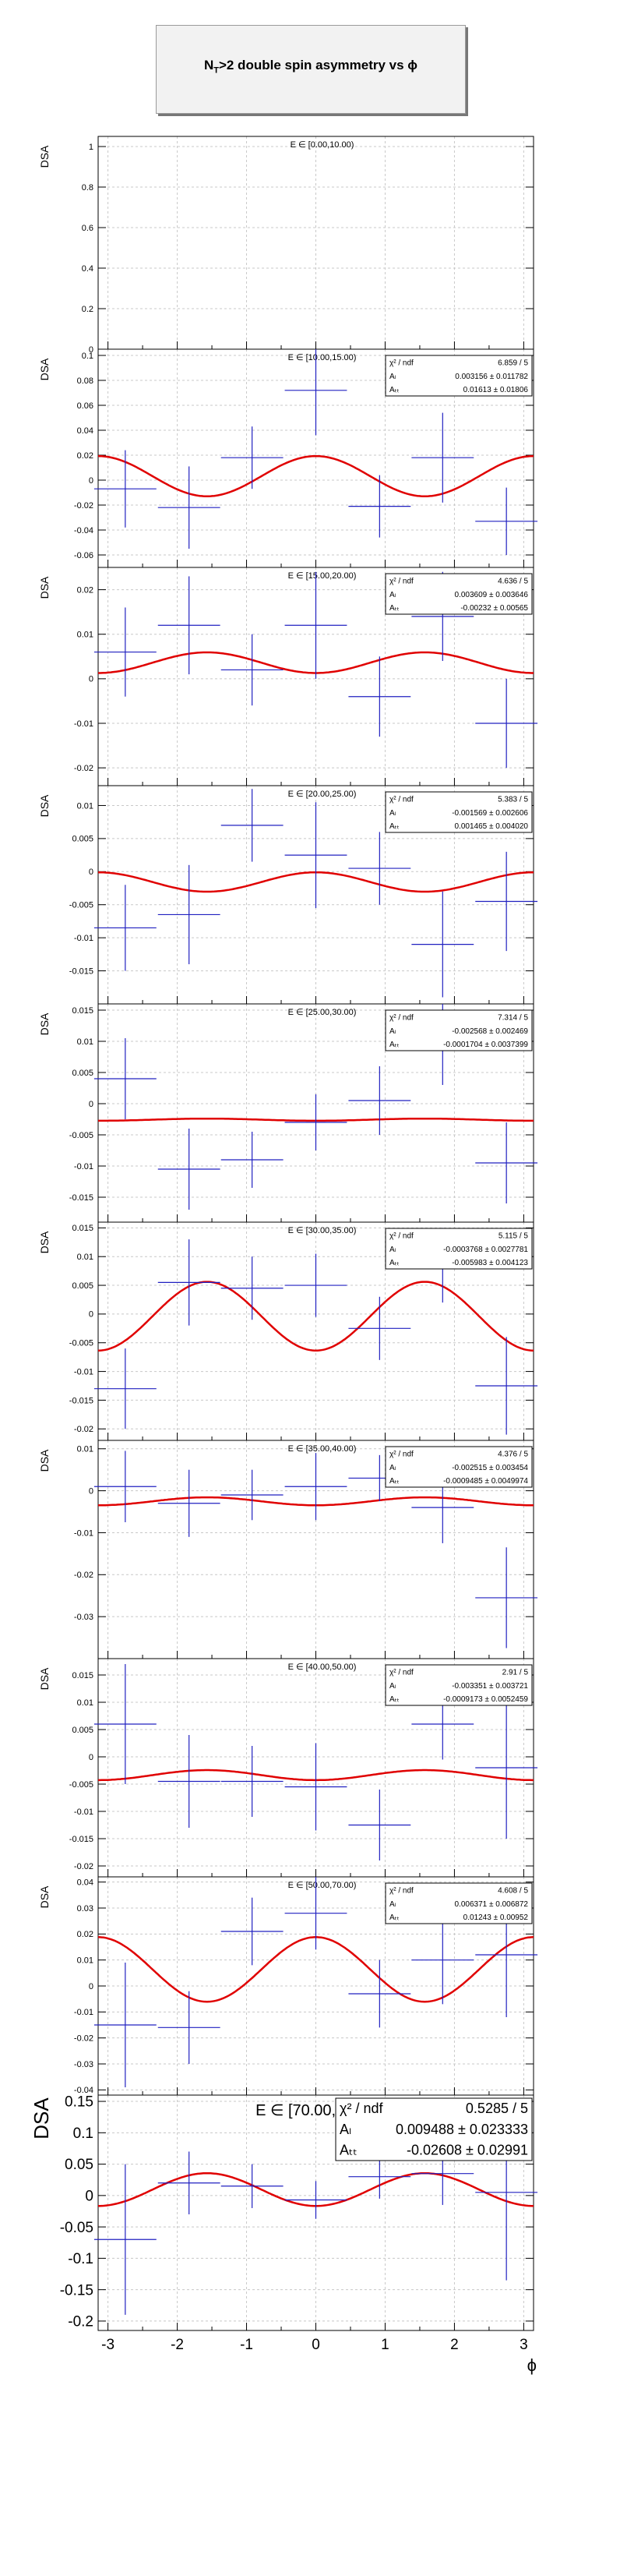 The height and width of the screenshot is (2576, 620). What do you see at coordinates (85, 1908) in the screenshot?
I see `y-tick-label: 0.03` at bounding box center [85, 1908].